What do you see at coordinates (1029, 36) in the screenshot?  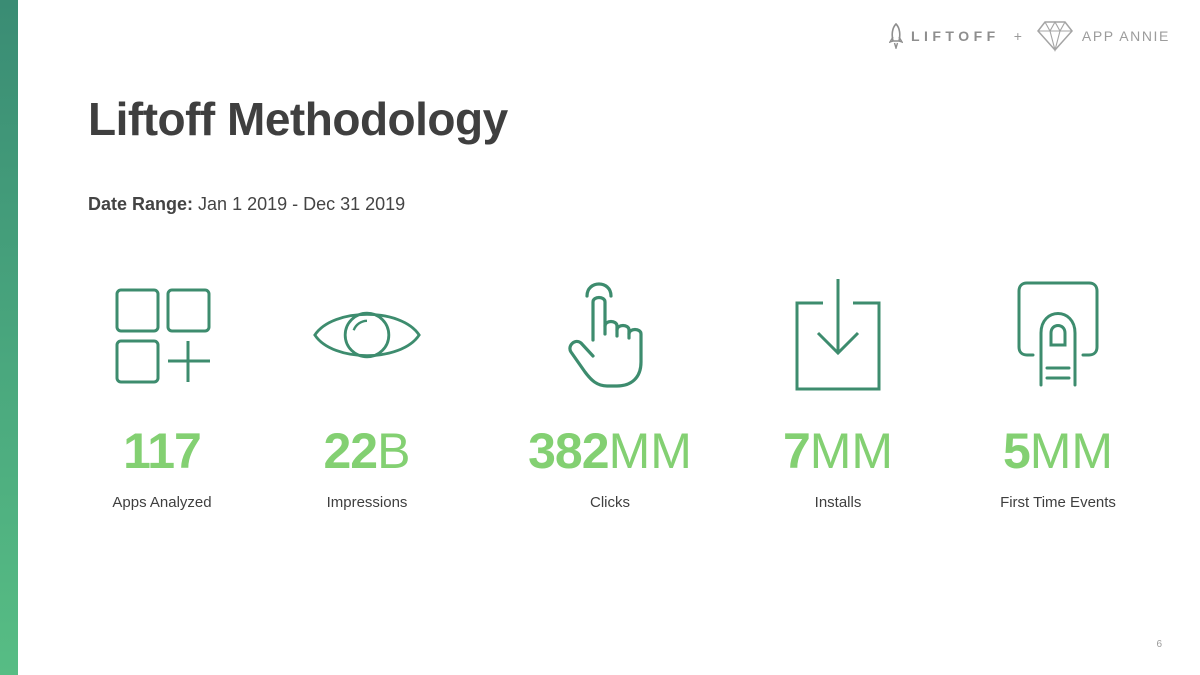 I see `header-logos: LIFTOFF + APP ANNIE` at bounding box center [1029, 36].